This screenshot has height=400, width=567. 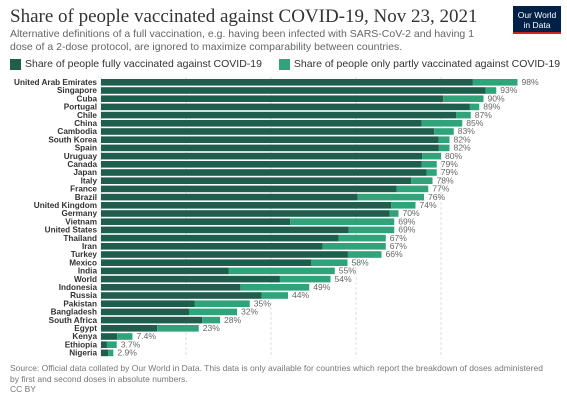 What do you see at coordinates (131, 344) in the screenshot?
I see `value-label: 3.7%` at bounding box center [131, 344].